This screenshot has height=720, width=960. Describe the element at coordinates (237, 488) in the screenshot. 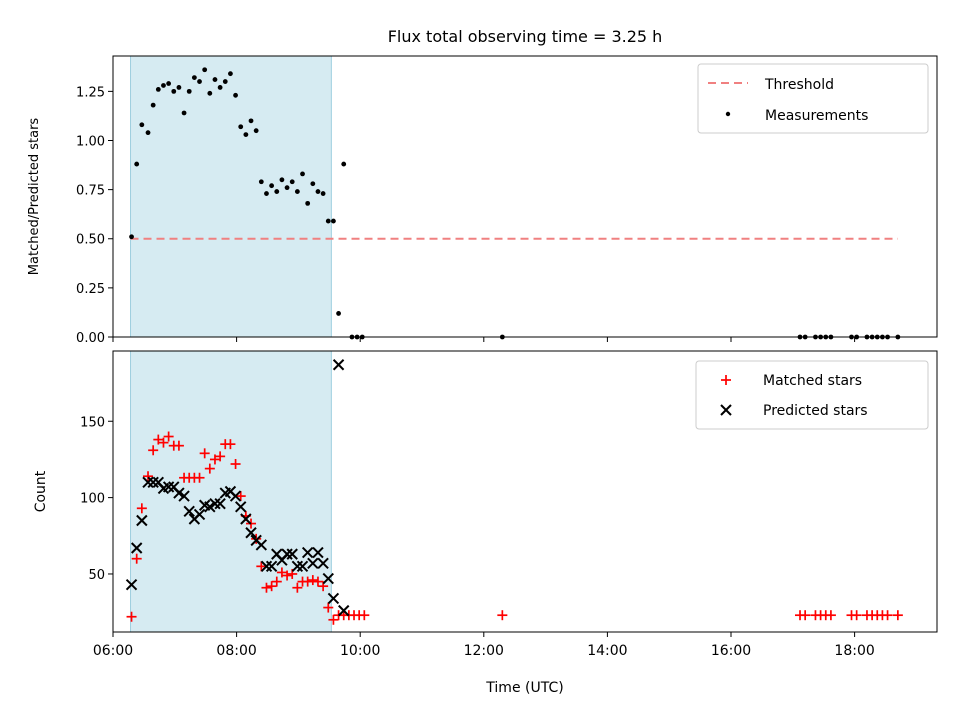

I see `predicted-stars-points` at that location.